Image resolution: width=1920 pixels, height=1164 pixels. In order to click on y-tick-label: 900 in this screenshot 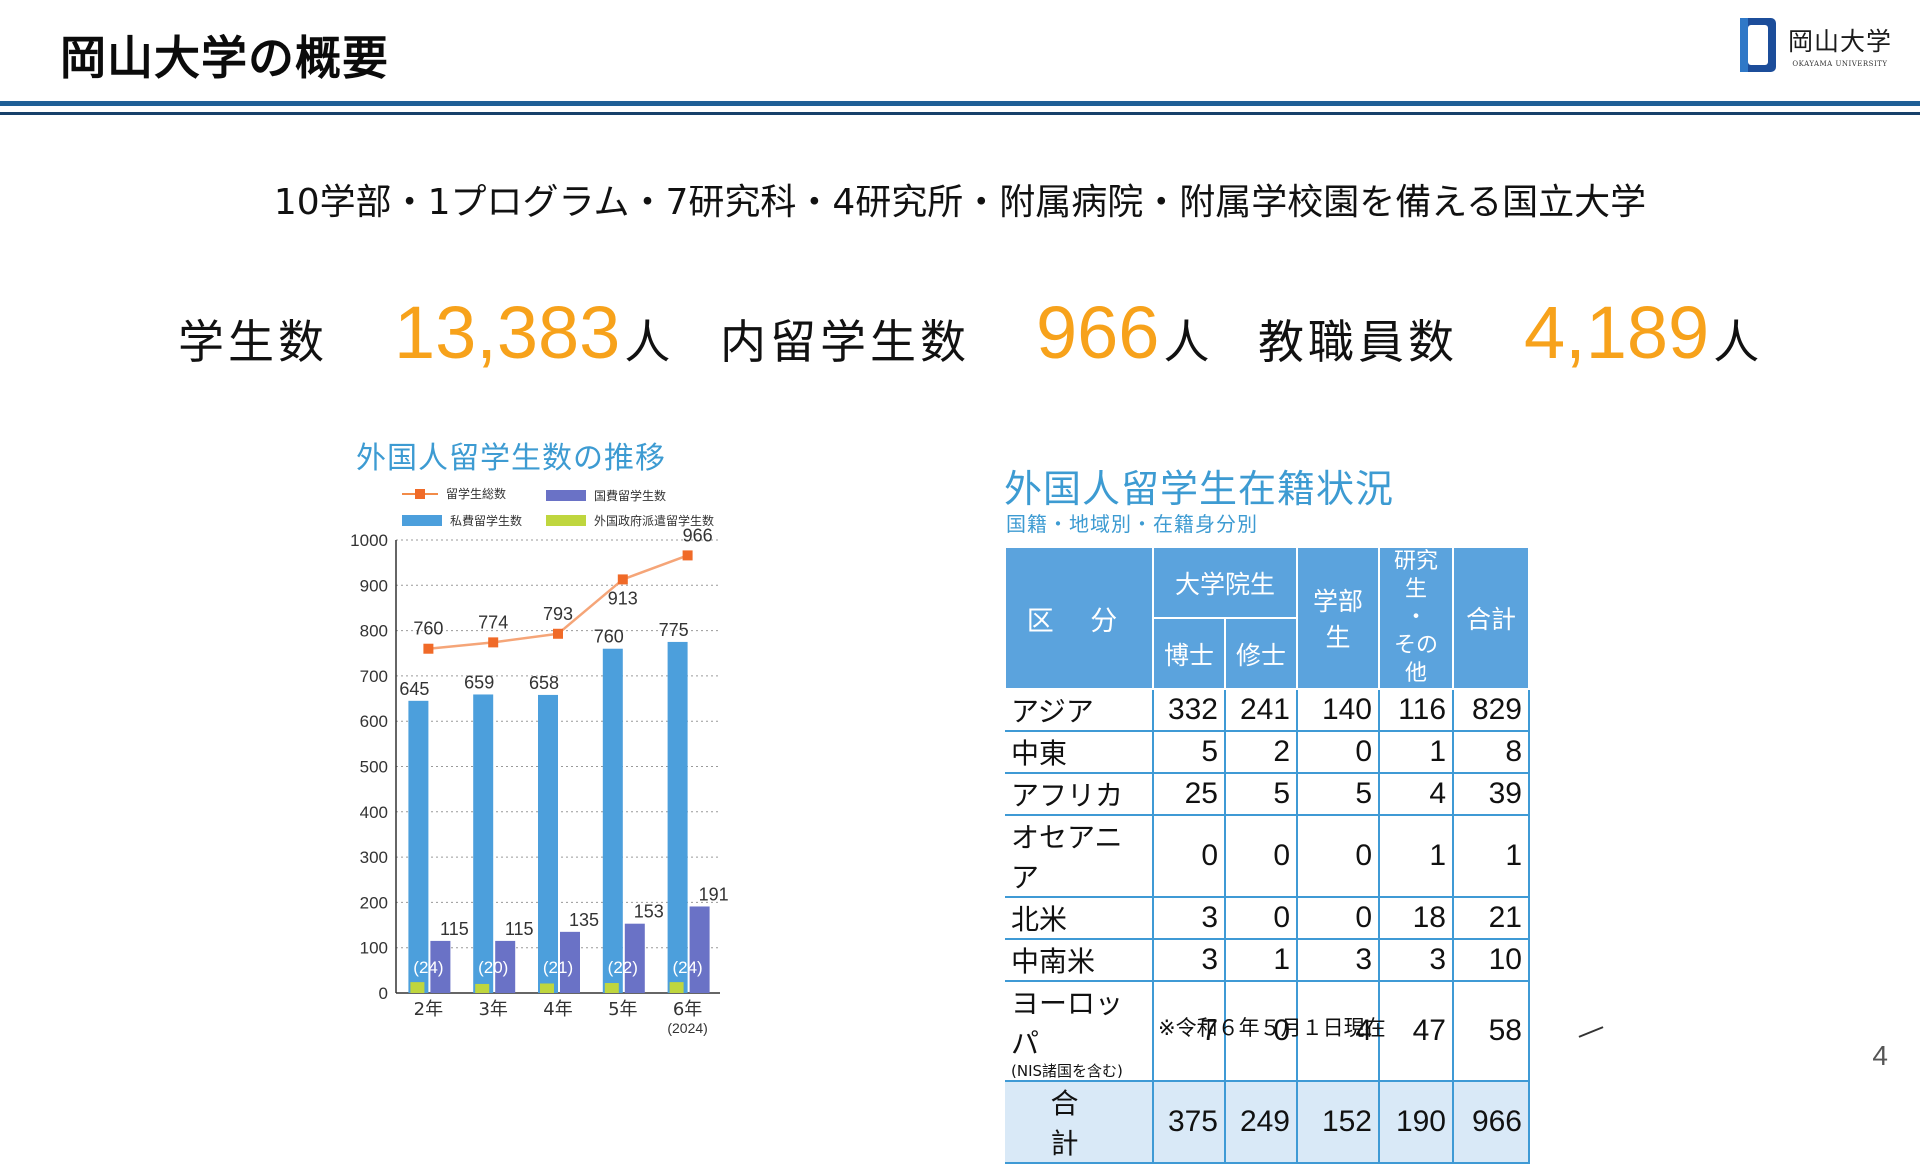, I will do `click(374, 585)`.